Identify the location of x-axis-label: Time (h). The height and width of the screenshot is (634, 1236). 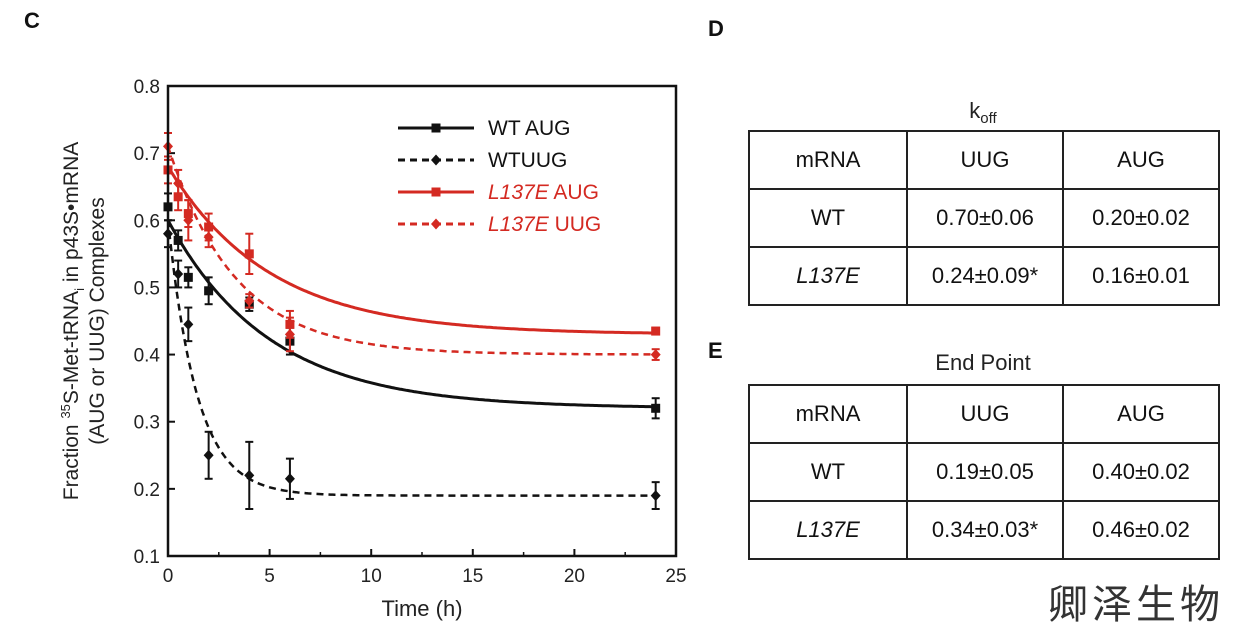
(421, 608).